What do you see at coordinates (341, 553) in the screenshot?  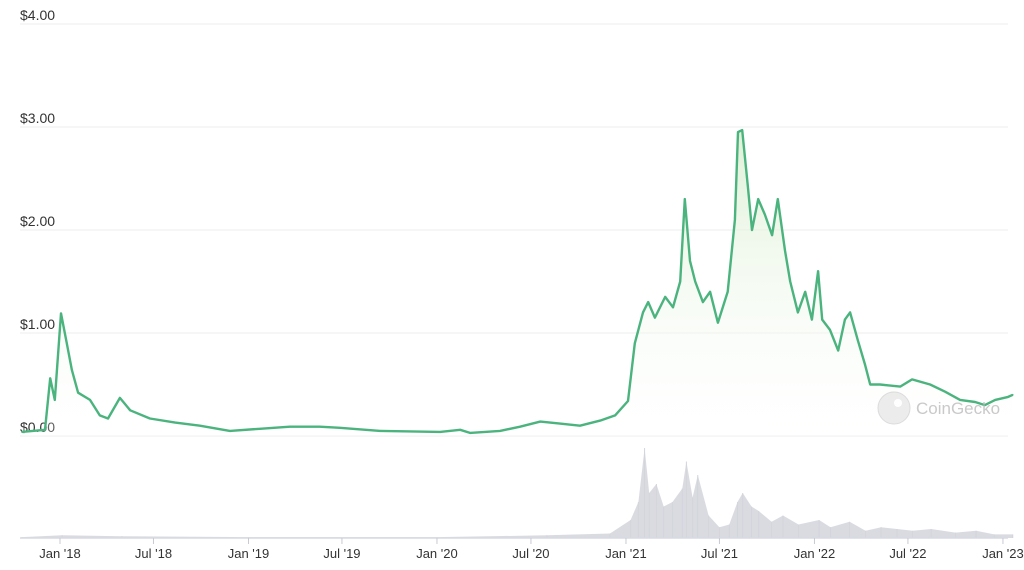 I see `x-tick-label: Jul '19` at bounding box center [341, 553].